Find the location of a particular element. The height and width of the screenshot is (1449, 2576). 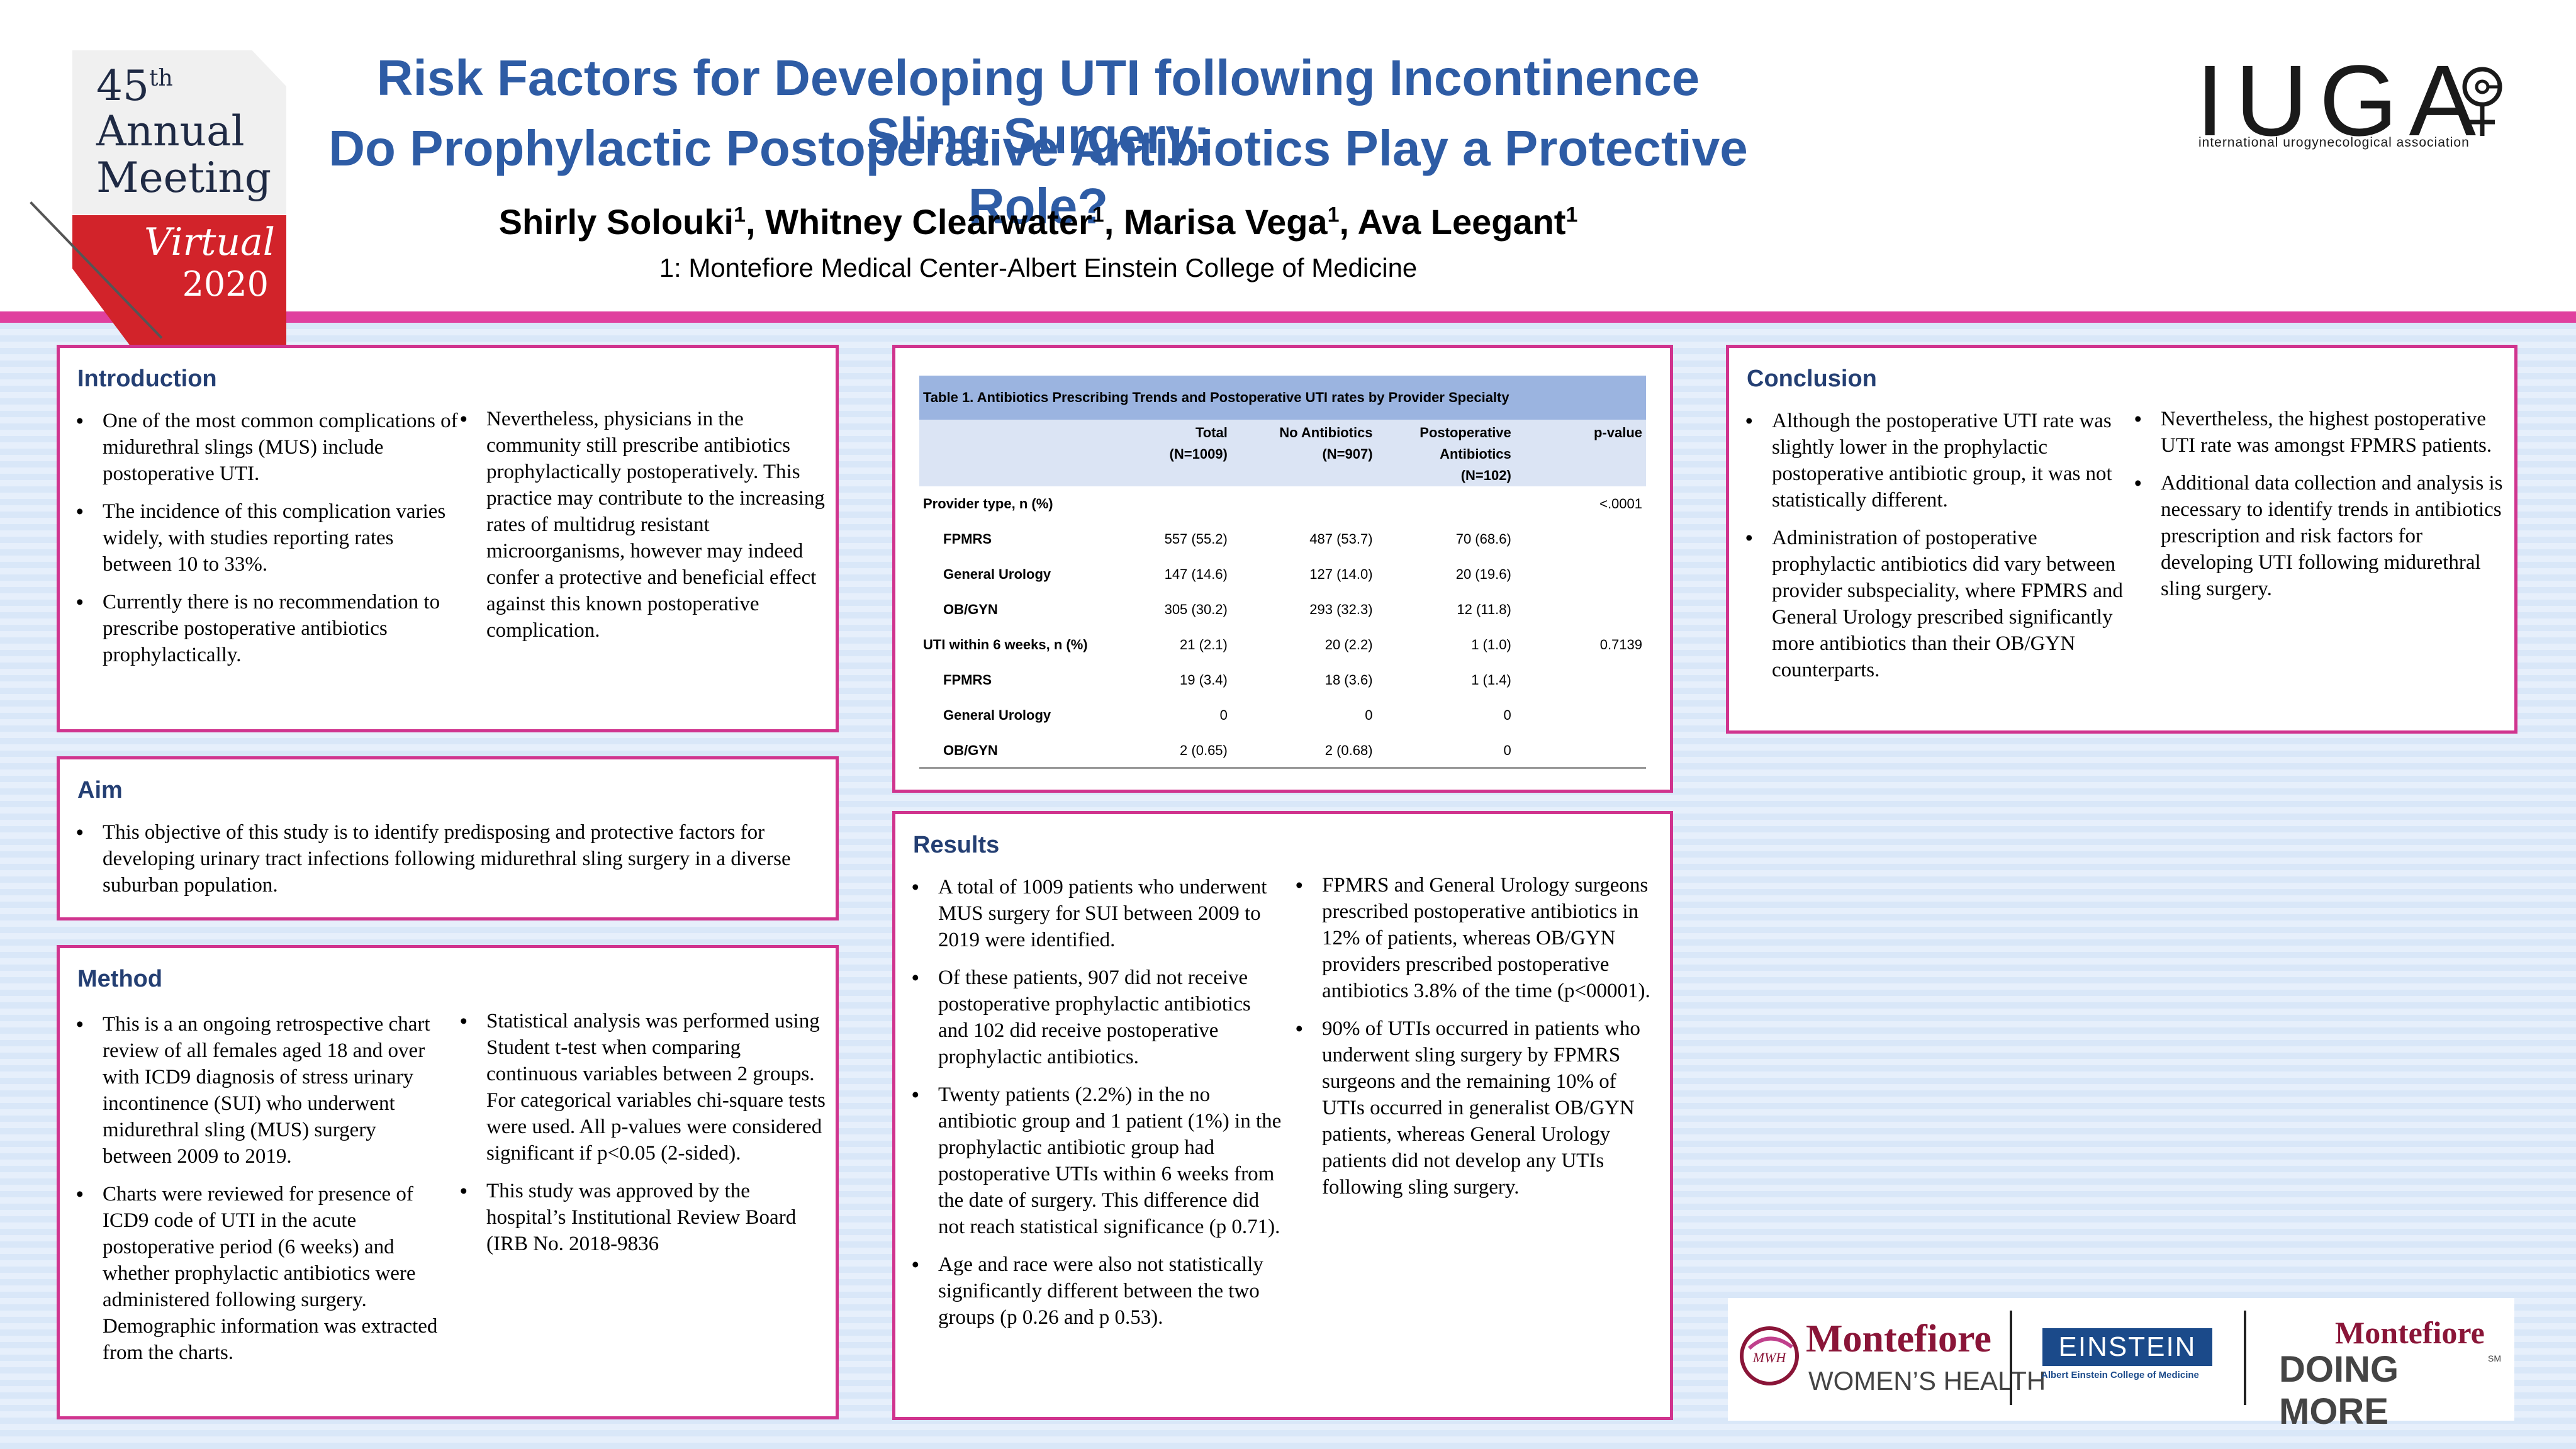

results-heading: Results is located at coordinates (956, 845).